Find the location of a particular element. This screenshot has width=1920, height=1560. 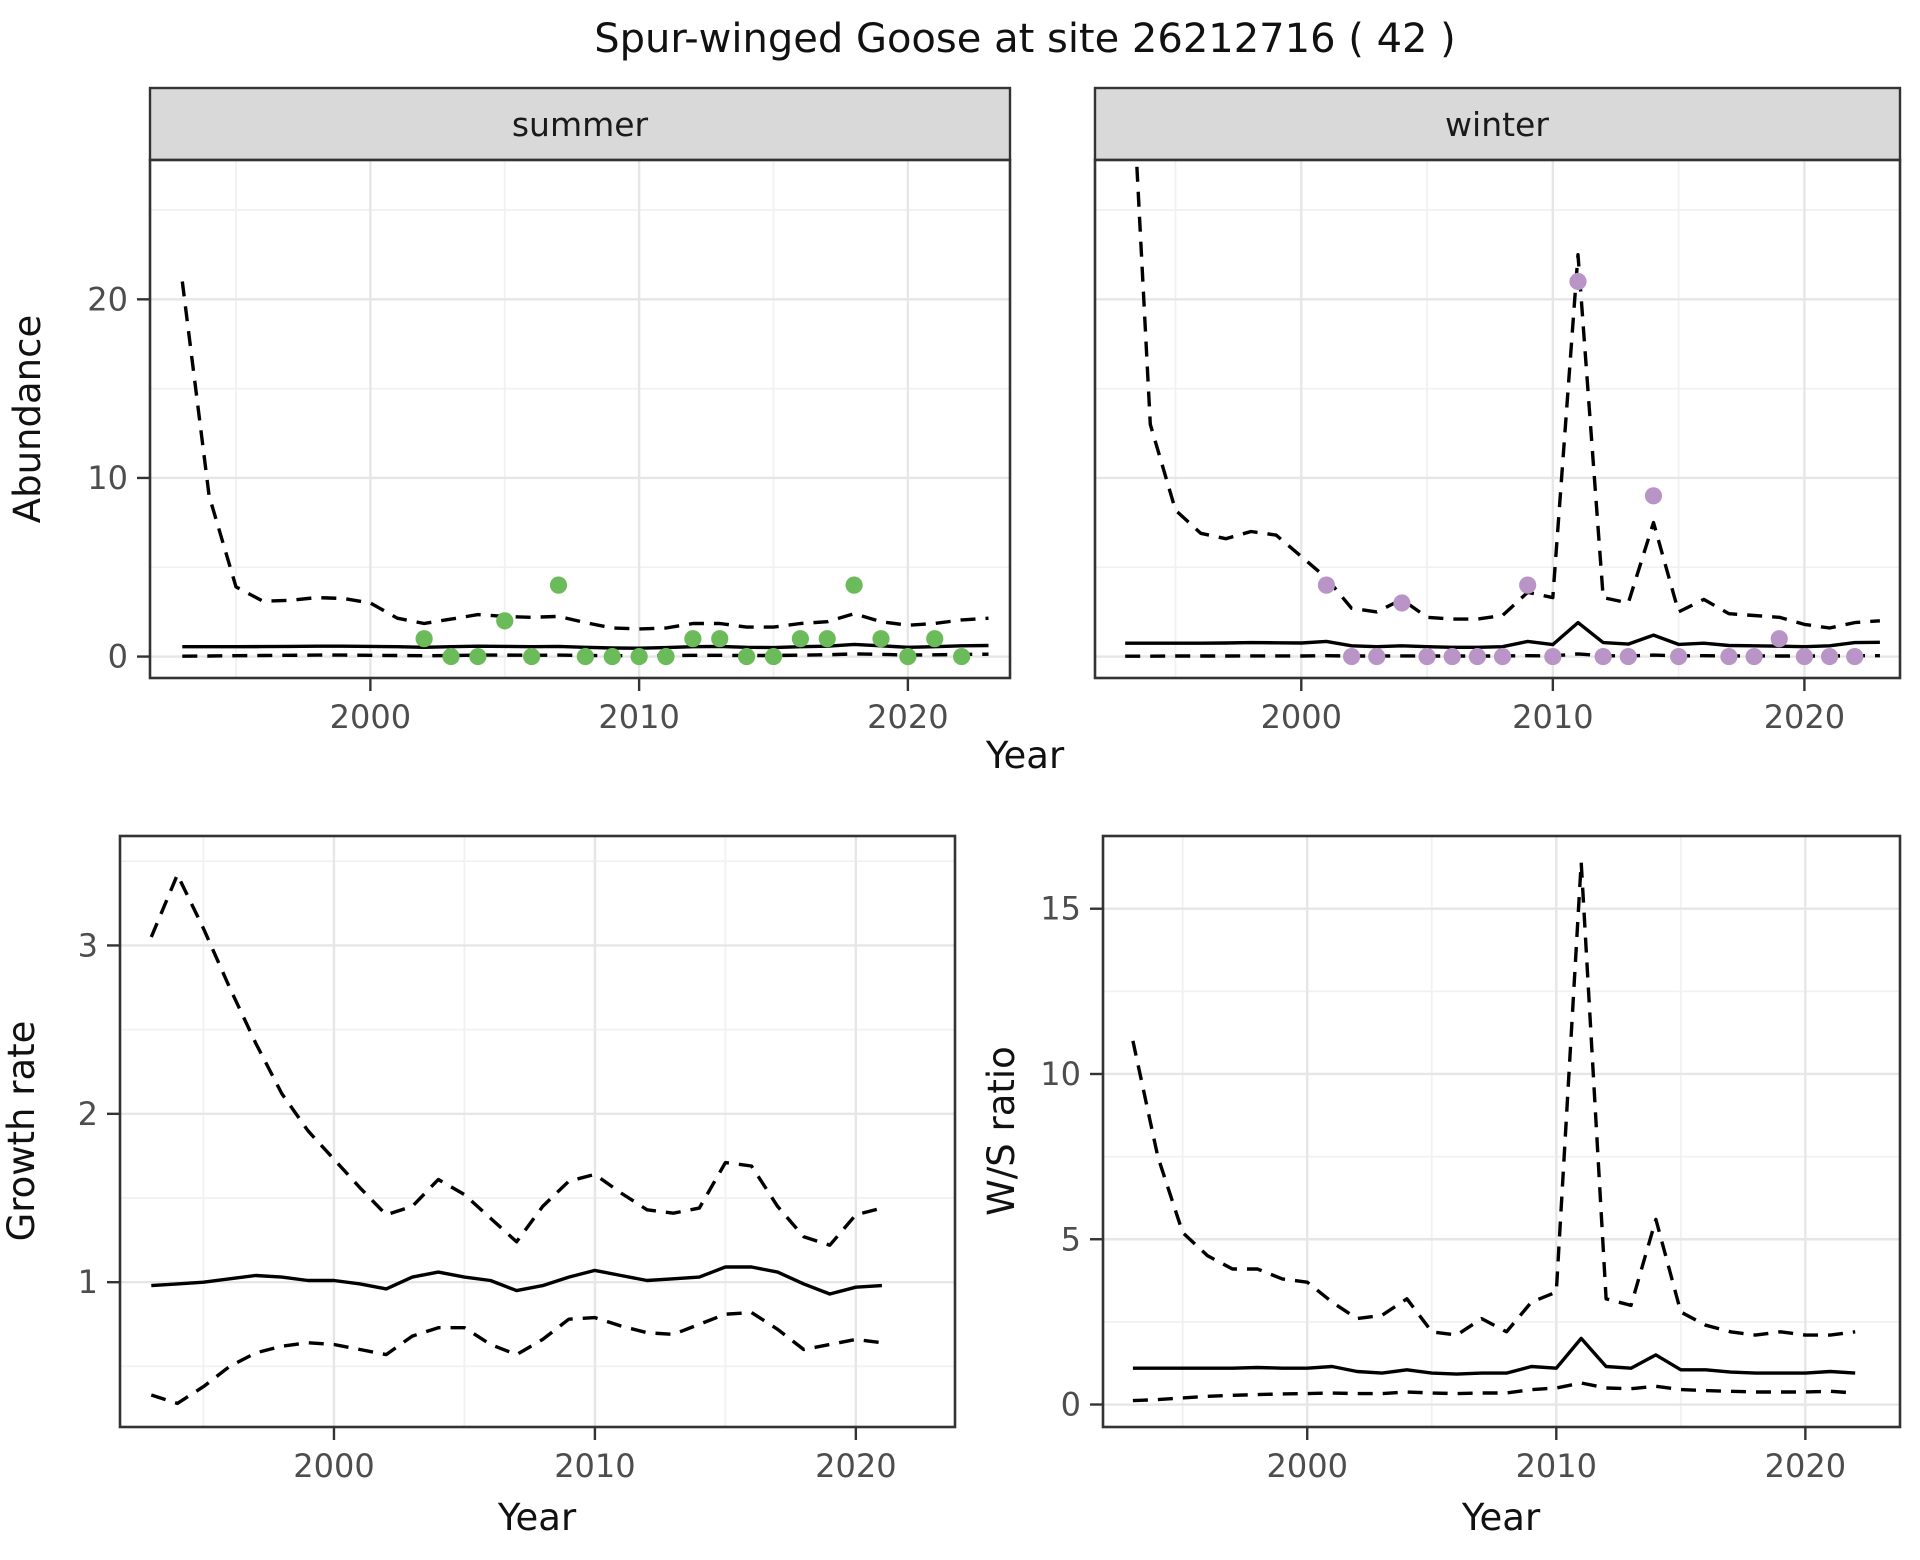

y-tick-label: 1 is located at coordinates (88, 1282).